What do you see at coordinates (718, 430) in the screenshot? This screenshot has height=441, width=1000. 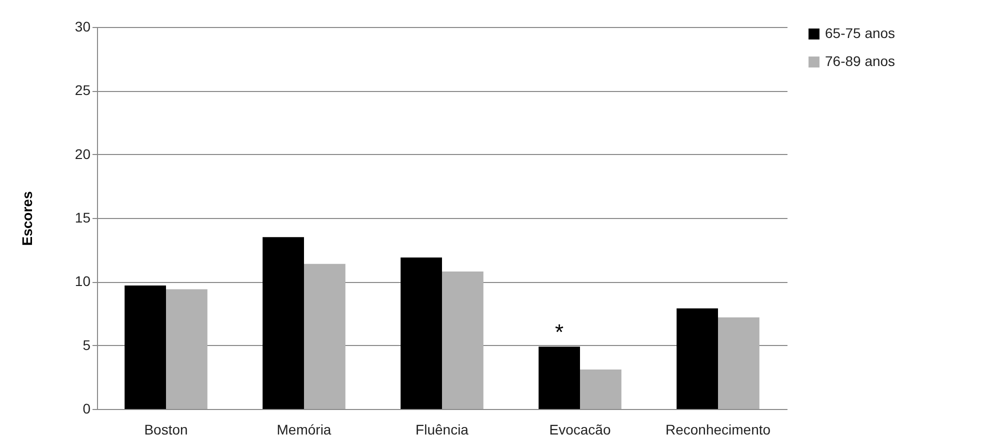 I see `x-tick-label: Reconhecimento` at bounding box center [718, 430].